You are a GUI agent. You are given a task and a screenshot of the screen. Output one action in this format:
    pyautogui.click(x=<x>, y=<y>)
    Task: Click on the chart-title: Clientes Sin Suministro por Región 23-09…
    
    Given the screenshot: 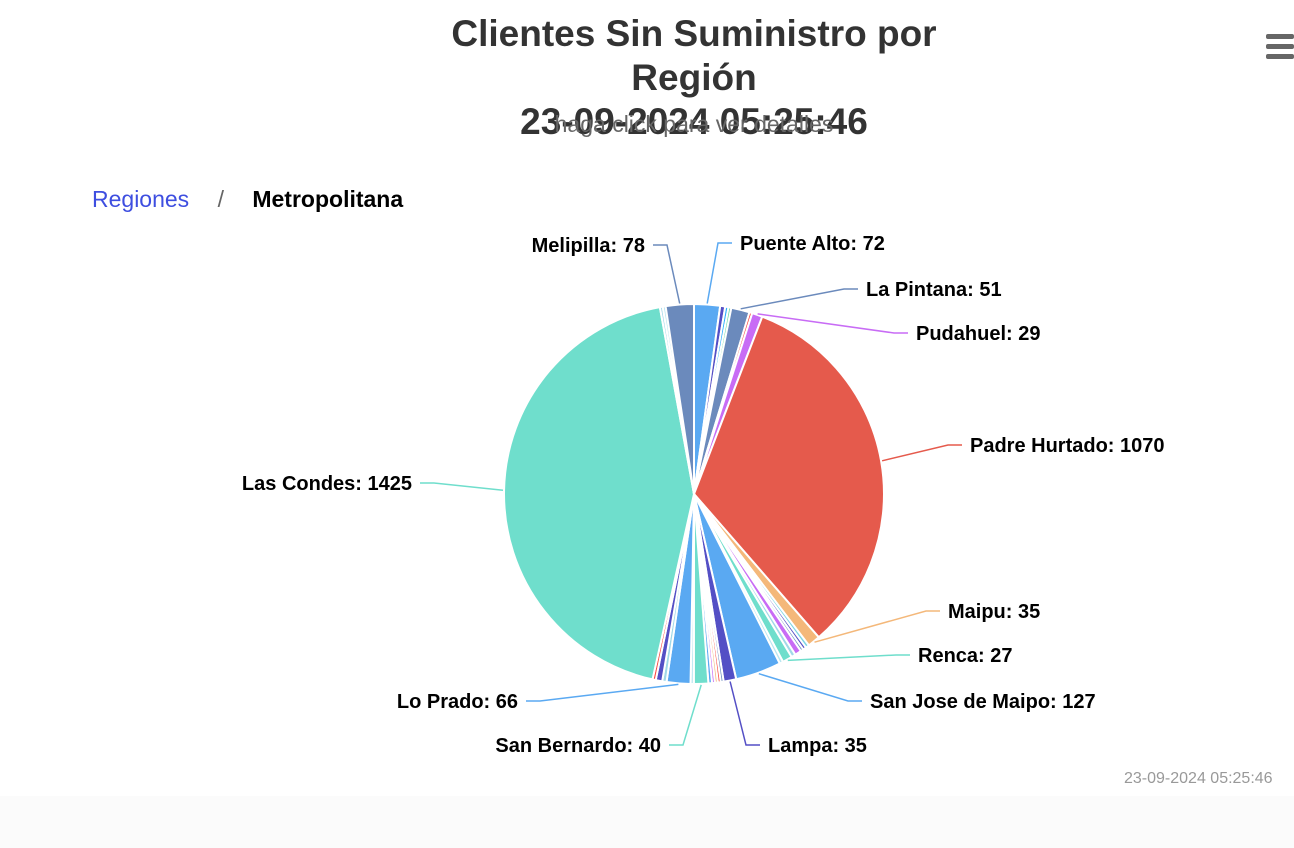 What is the action you would take?
    pyautogui.click(x=694, y=78)
    